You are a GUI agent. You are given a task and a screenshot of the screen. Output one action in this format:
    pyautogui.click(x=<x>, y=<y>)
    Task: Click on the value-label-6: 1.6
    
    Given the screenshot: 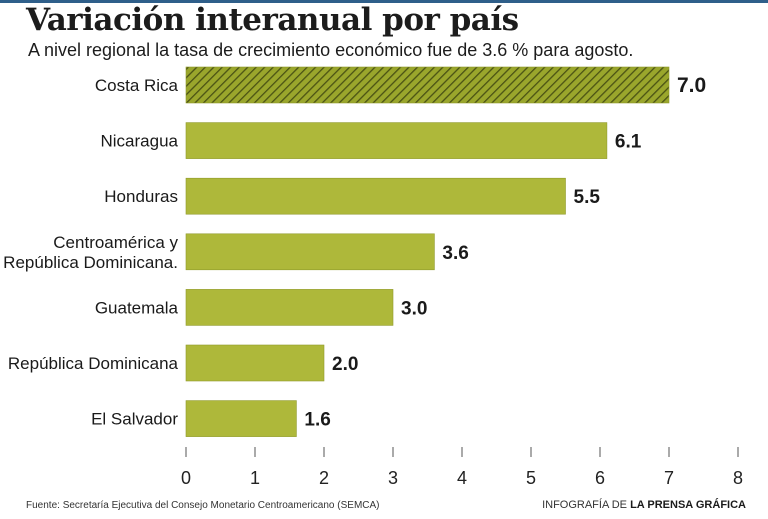 What is the action you would take?
    pyautogui.click(x=317, y=420)
    